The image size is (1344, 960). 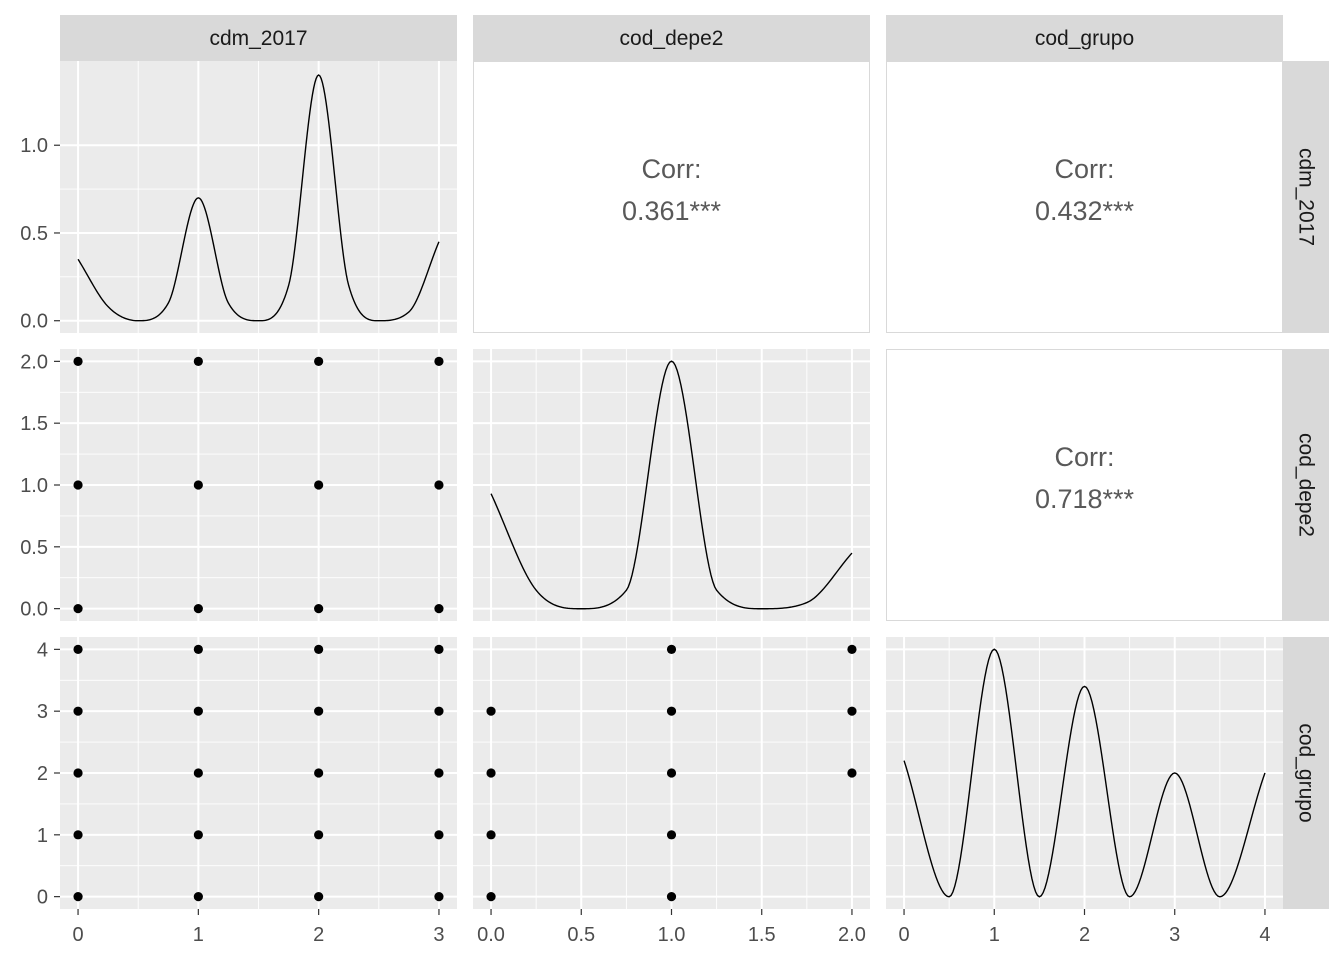 I want to click on row-strip-label: cod_depe2, so click(x=1306, y=485).